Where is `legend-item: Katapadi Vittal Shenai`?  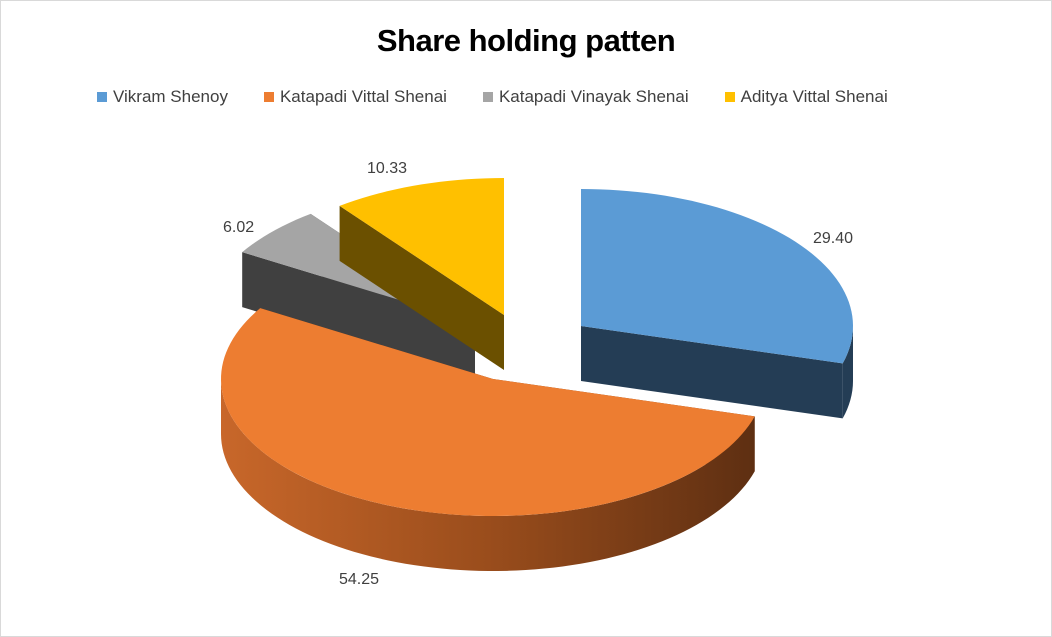 legend-item: Katapadi Vittal Shenai is located at coordinates (355, 97).